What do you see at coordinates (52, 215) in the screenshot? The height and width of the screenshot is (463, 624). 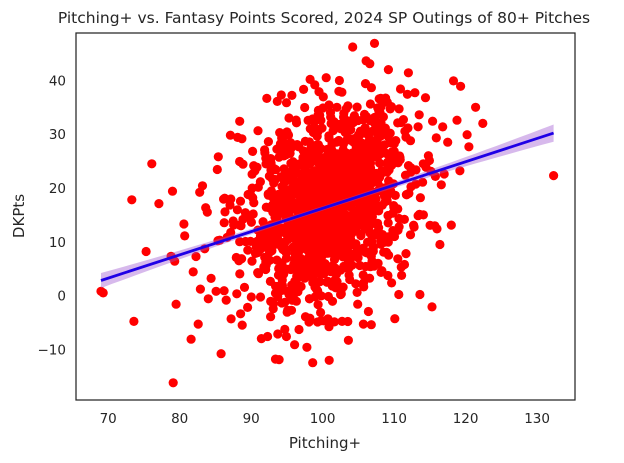 I see `y-tick-labels: −10 0 10 20 30 40` at bounding box center [52, 215].